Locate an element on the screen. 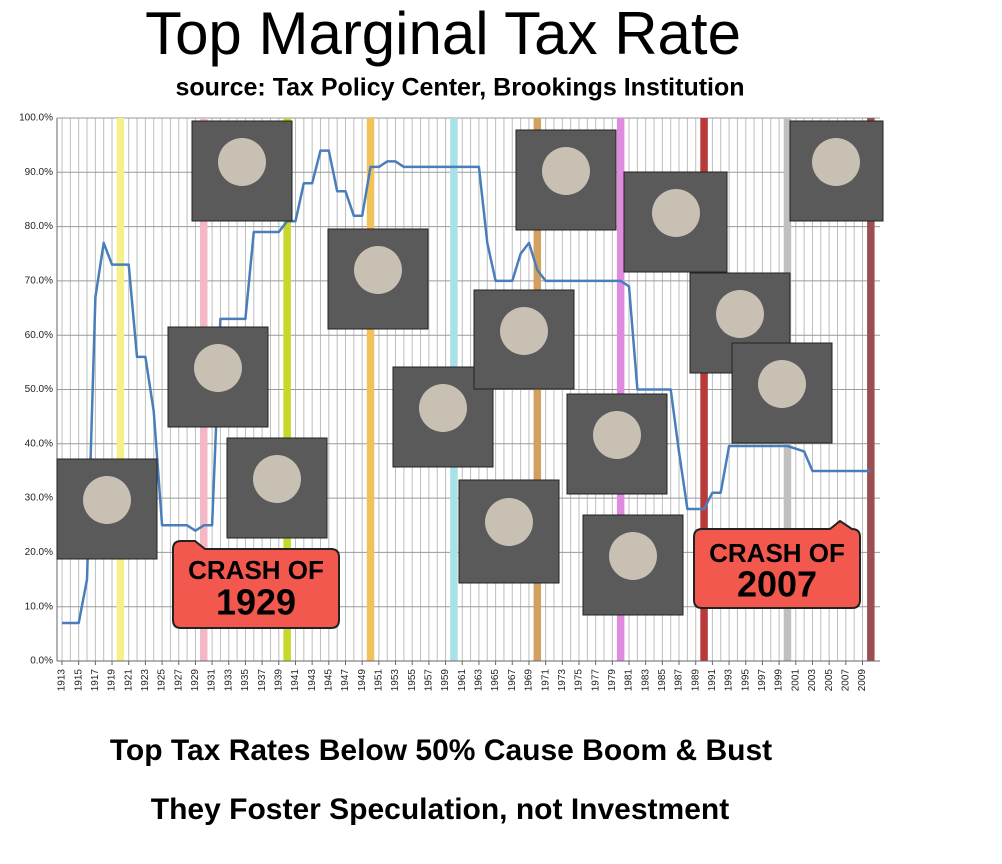 This screenshot has width=1002, height=864. callout-text: 2007 is located at coordinates (777, 584).